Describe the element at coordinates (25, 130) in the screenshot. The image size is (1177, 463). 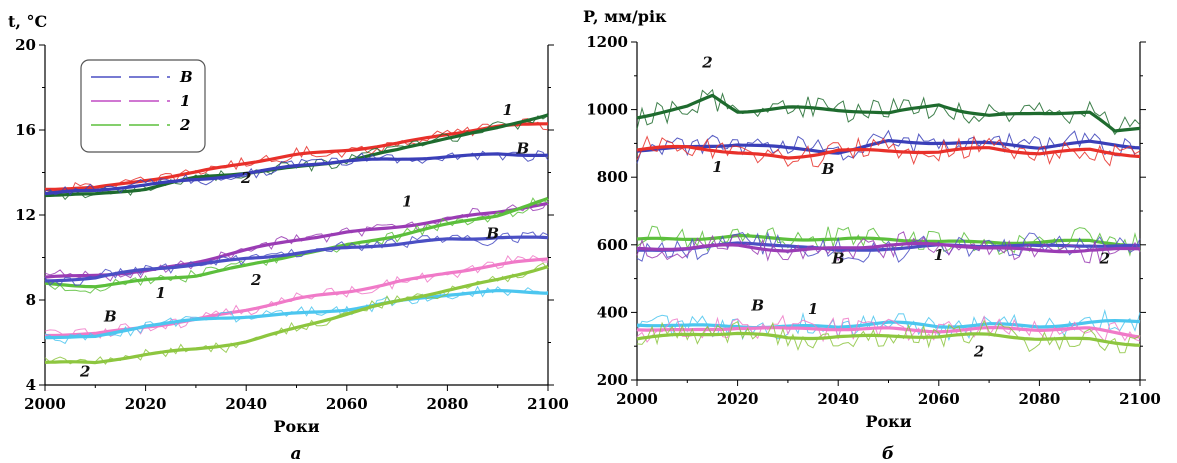
I see `y-tick-label: 16` at that location.